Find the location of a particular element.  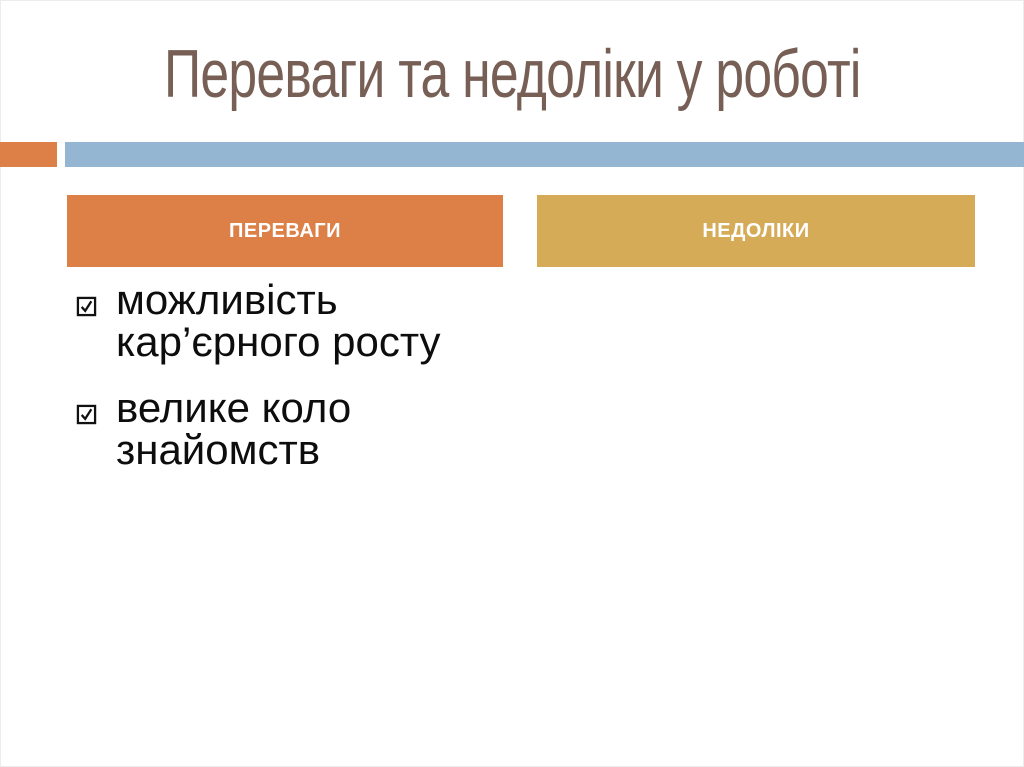

list-item-text: можливість кар’єрного росту is located at coordinates (278, 320).